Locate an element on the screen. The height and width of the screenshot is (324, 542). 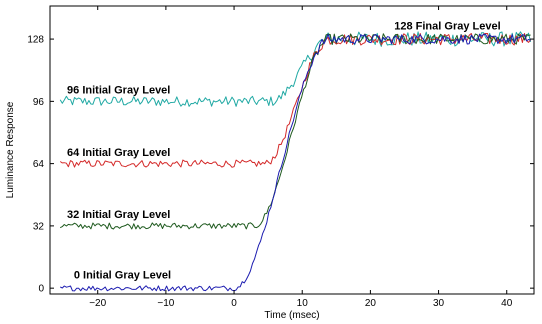
annotation-label: 32 Initial Gray Level is located at coordinates (118, 215).